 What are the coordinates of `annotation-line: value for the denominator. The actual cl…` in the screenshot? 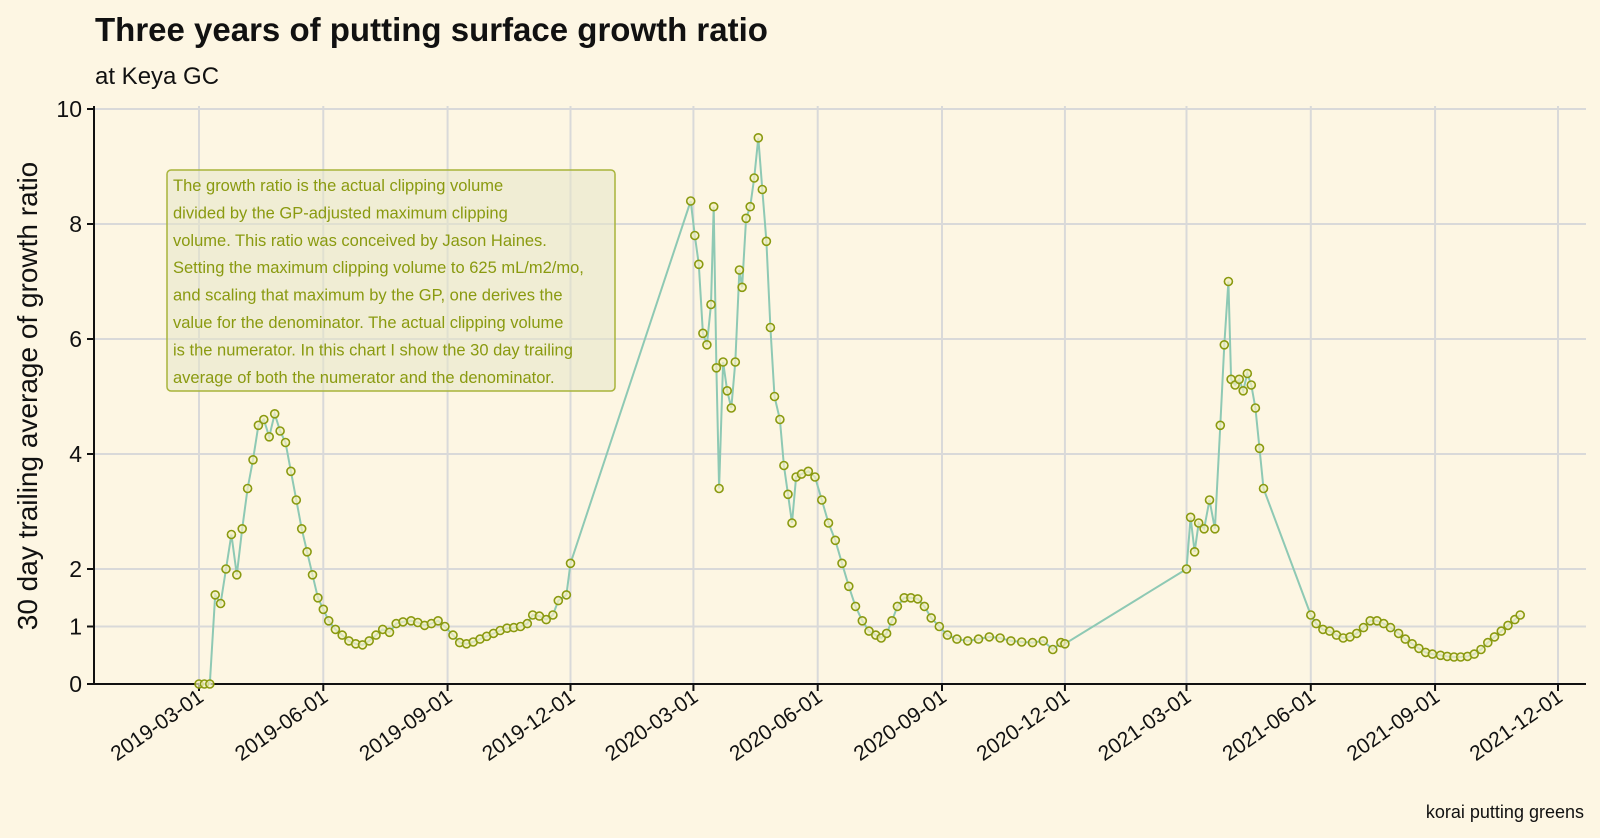 It's located at (368, 323).